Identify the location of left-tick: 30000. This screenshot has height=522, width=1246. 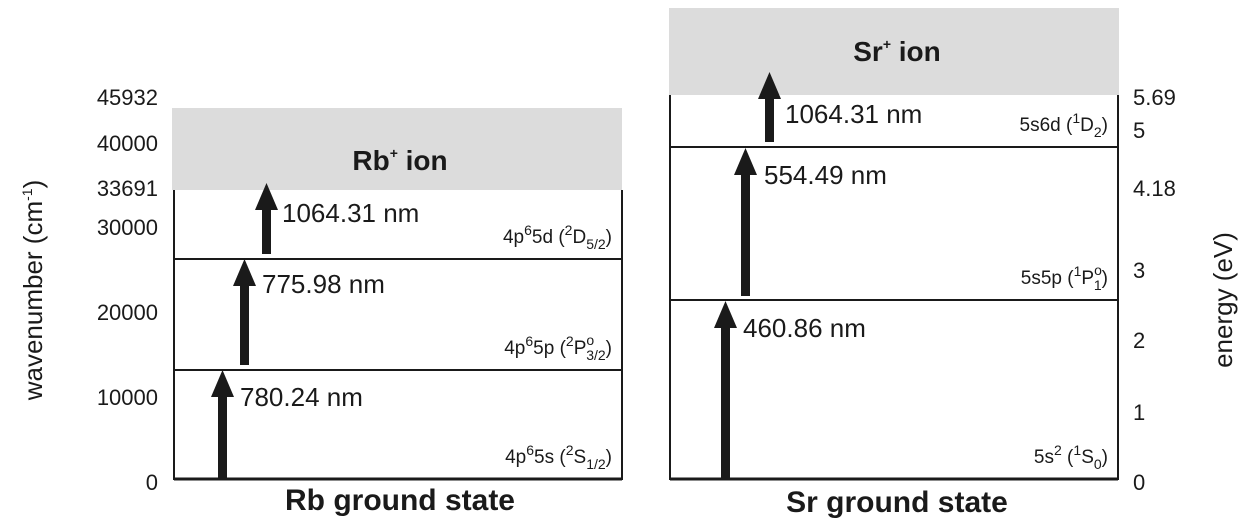
(127, 227).